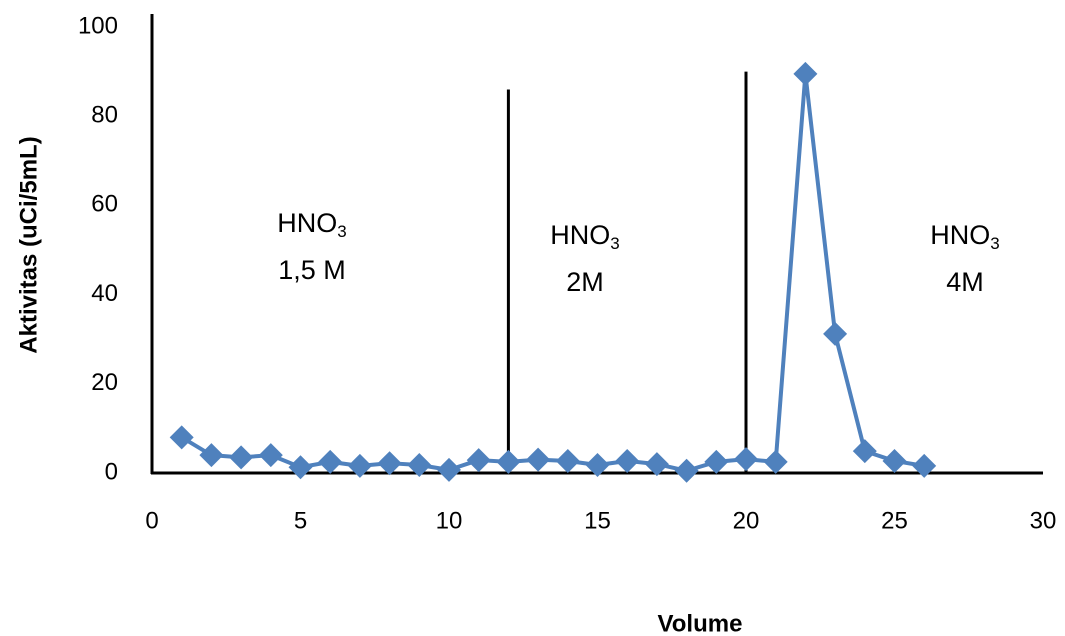 This screenshot has width=1065, height=636. What do you see at coordinates (1043, 520) in the screenshot?
I see `x-tick-label: 30` at bounding box center [1043, 520].